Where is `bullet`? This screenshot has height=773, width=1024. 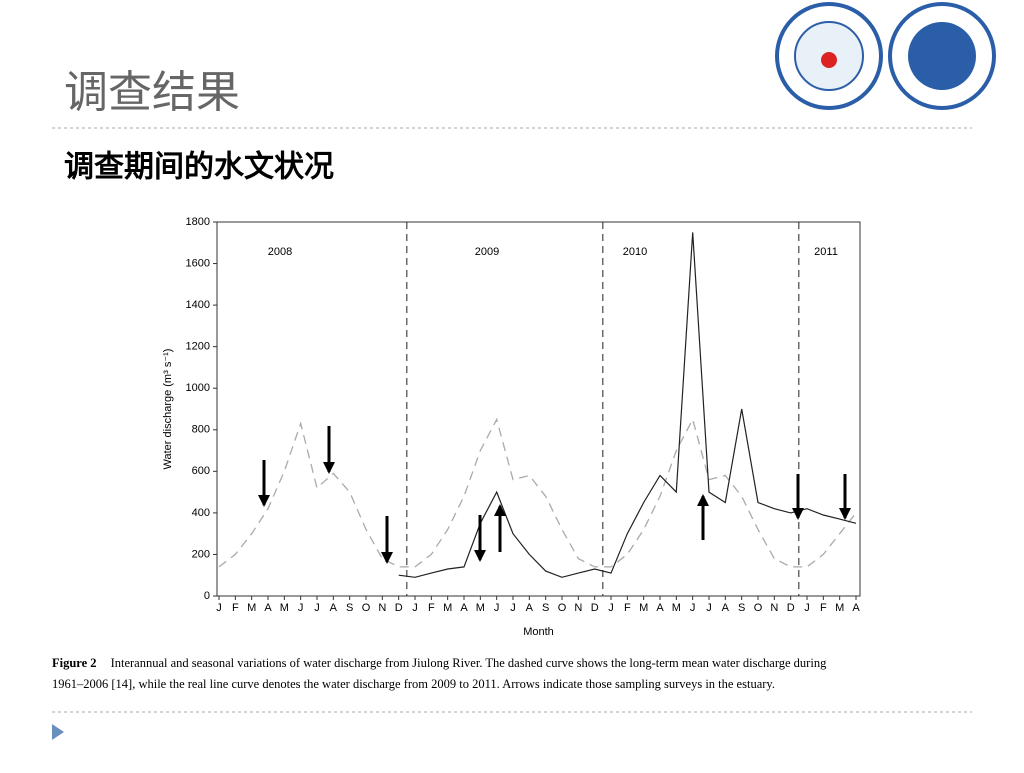 bullet is located at coordinates (58, 732).